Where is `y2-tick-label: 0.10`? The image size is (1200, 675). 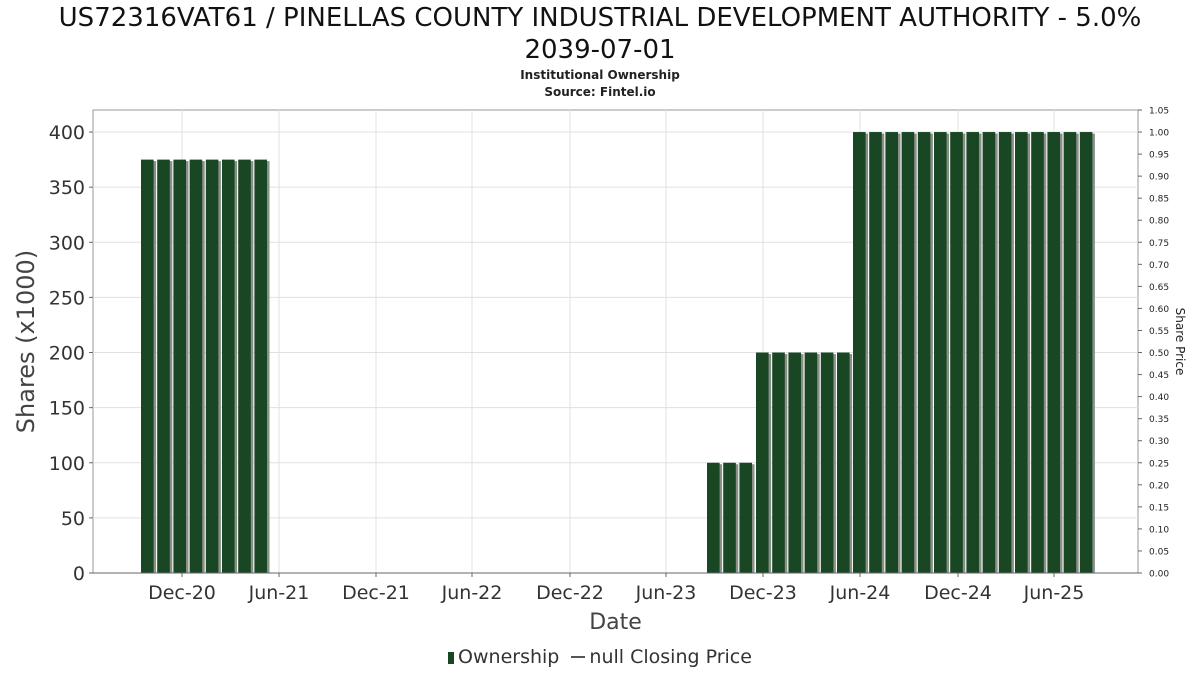
y2-tick-label: 0.10 is located at coordinates (1159, 530).